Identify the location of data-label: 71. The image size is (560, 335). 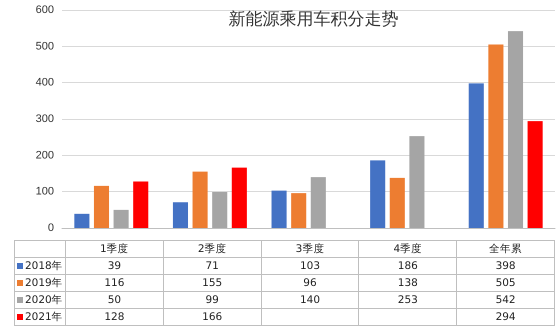
(212, 266).